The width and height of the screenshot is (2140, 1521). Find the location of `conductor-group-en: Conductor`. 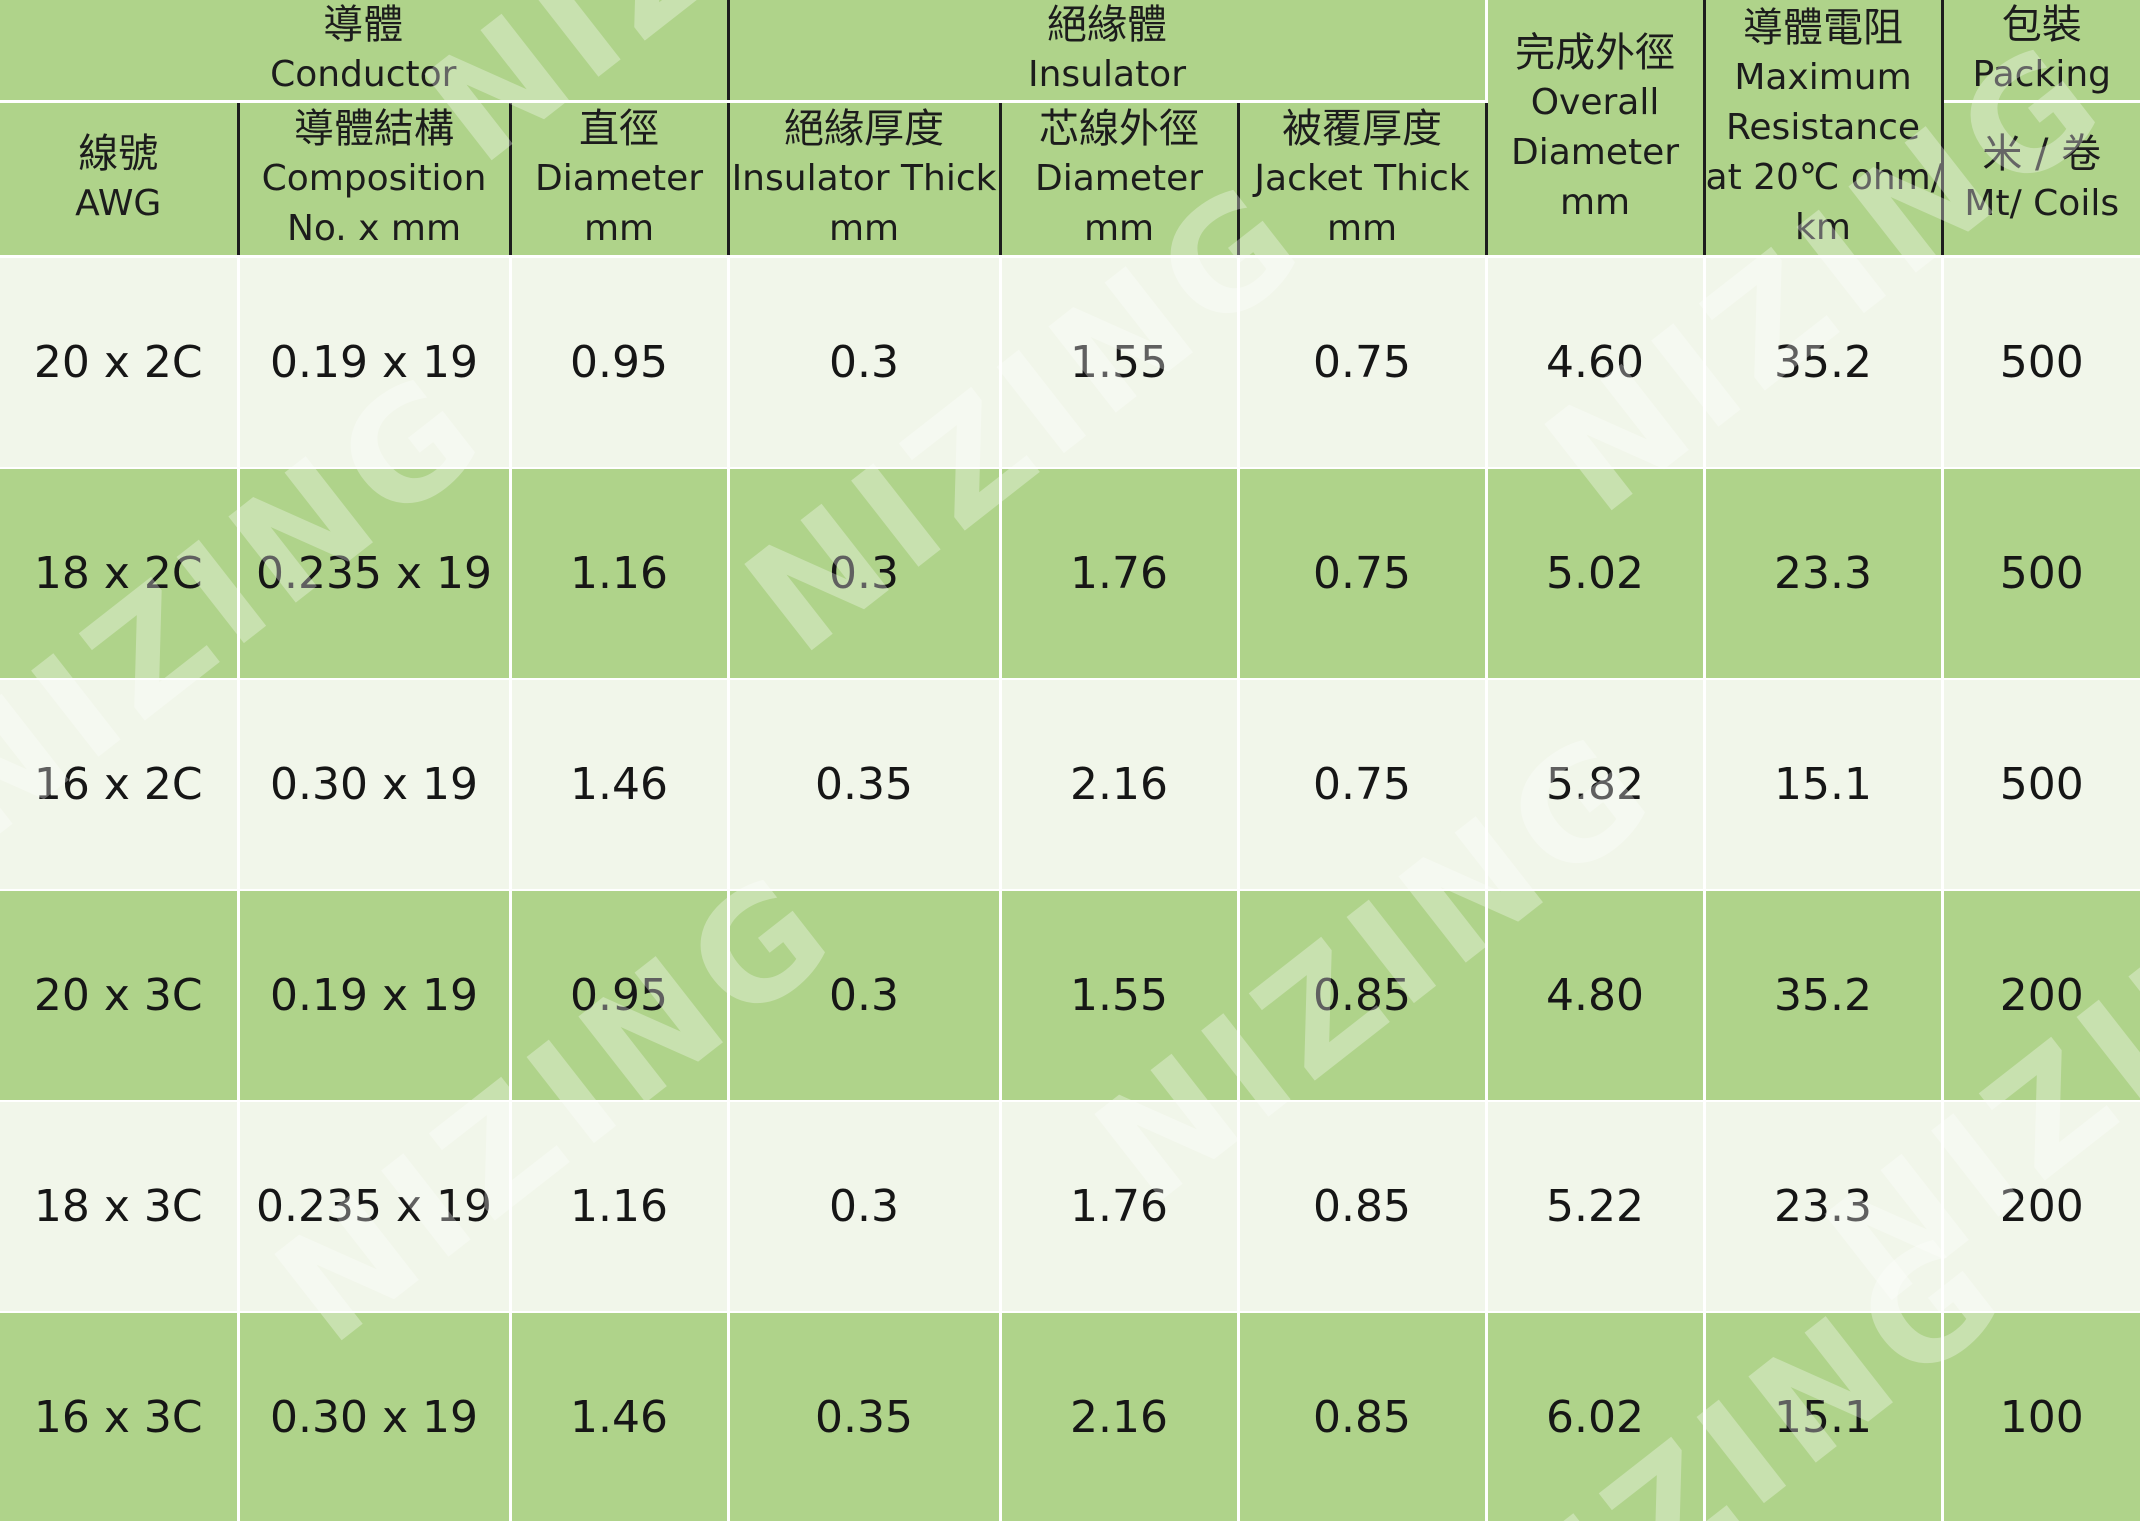

conductor-group-en: Conductor is located at coordinates (363, 74).